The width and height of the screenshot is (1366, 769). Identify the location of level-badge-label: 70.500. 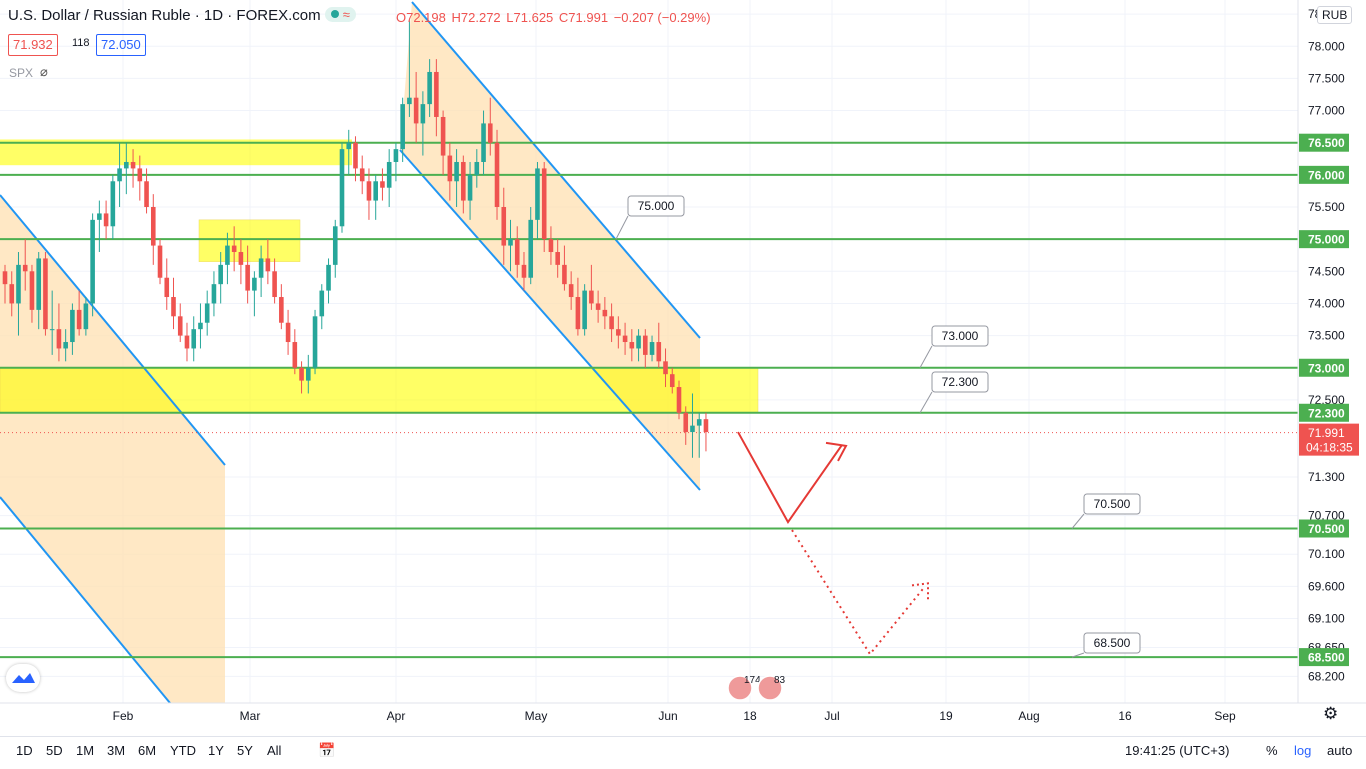
(1326, 529).